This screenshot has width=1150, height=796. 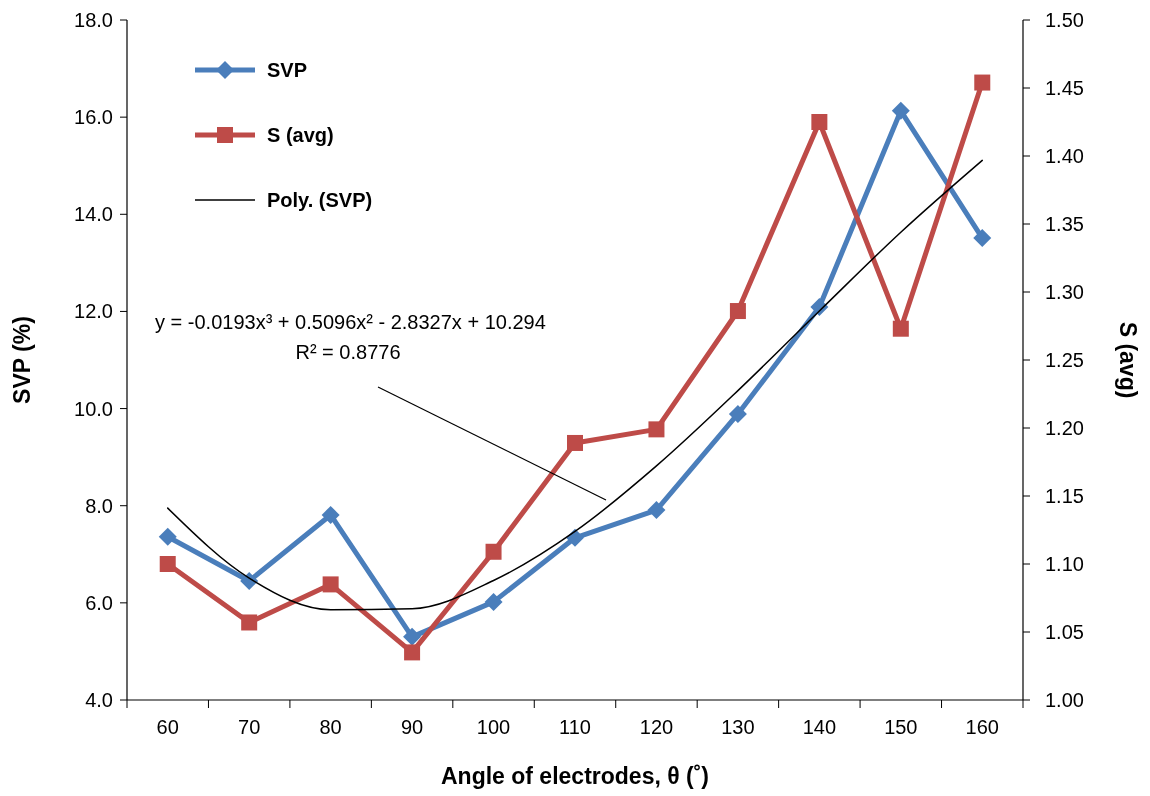 What do you see at coordinates (300, 135) in the screenshot?
I see `legend-label: S (avg)` at bounding box center [300, 135].